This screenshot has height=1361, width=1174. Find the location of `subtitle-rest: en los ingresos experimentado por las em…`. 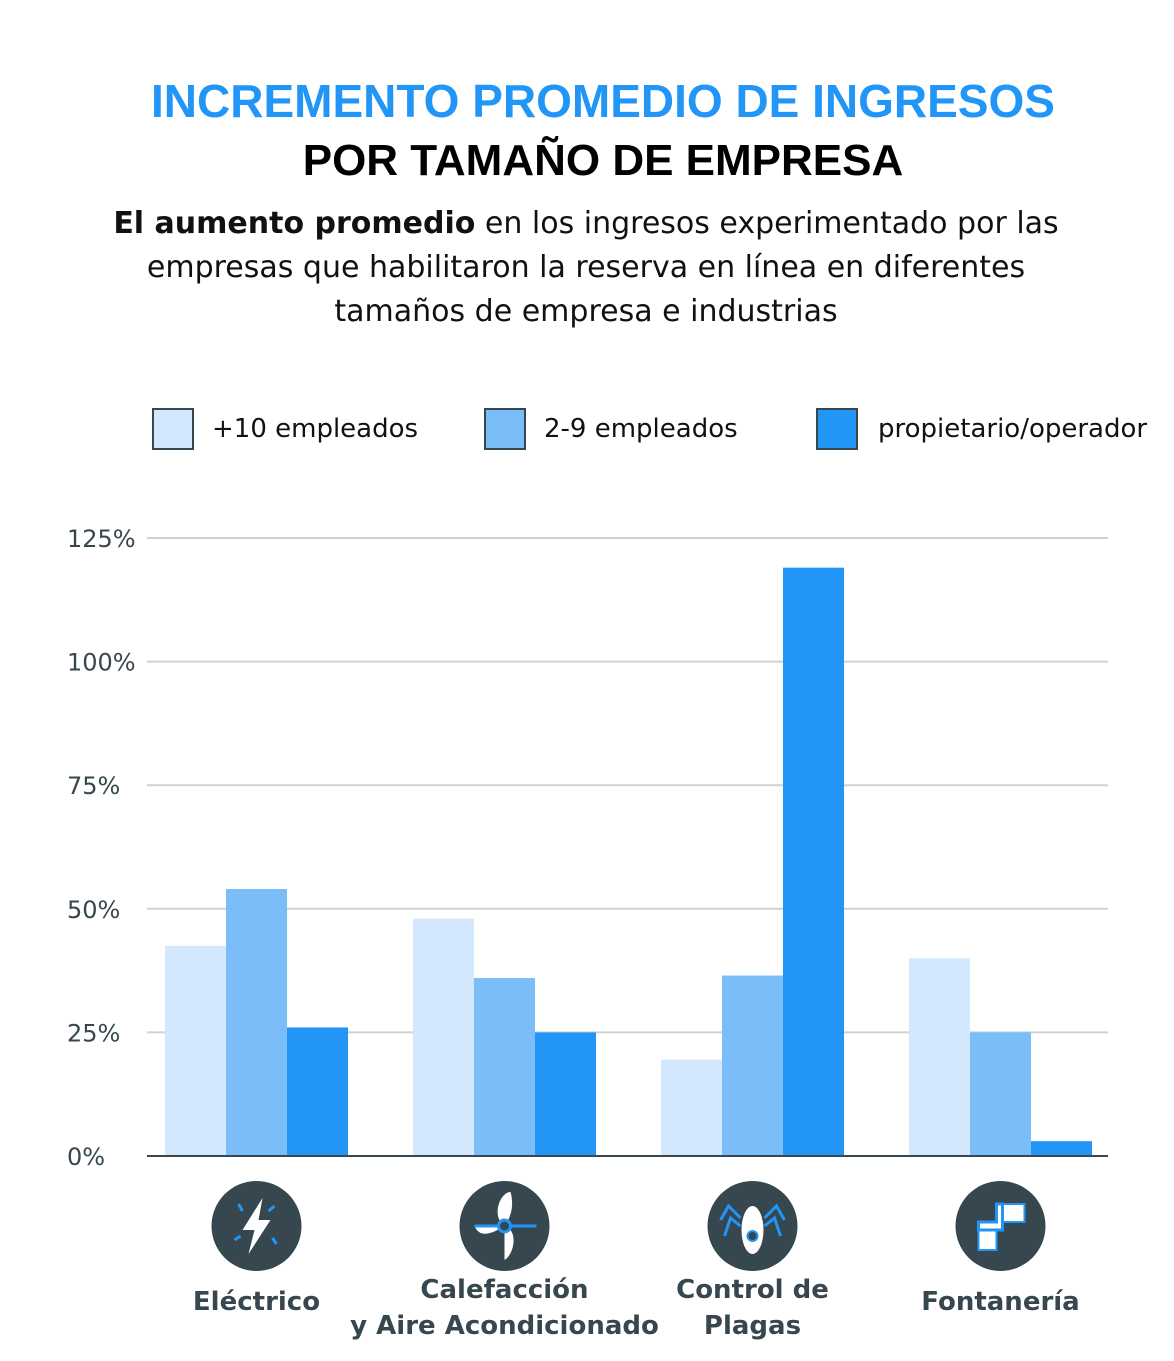

subtitle-rest: en los ingresos experimentado por las em… is located at coordinates (602, 267).